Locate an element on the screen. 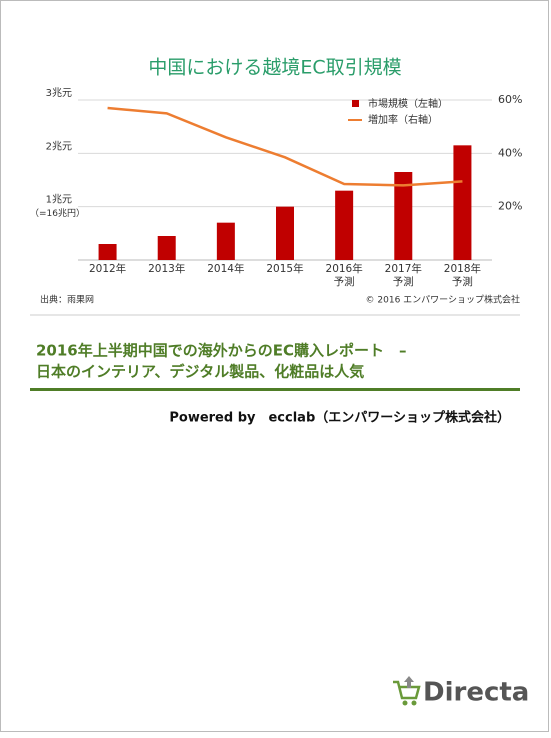 Image resolution: width=551 pixels, height=738 pixels. y2-tick-label: 40% is located at coordinates (510, 152).